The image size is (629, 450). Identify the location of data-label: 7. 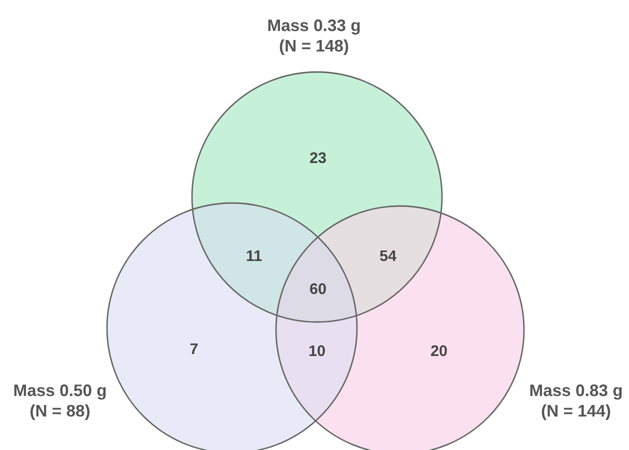
(194, 348).